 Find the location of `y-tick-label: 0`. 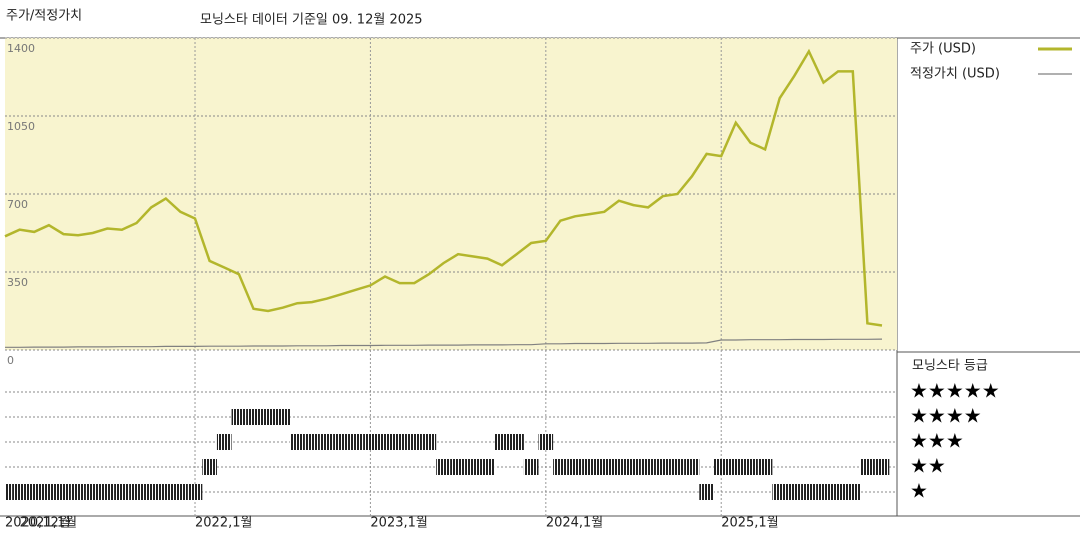

y-tick-label: 0 is located at coordinates (10, 360).